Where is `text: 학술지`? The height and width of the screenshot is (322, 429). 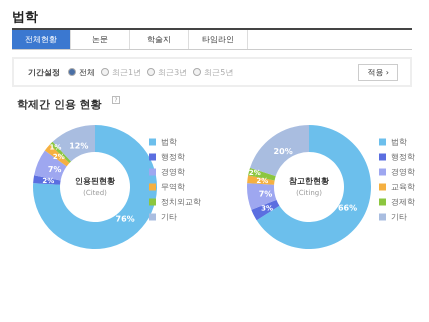 text: 학술지 is located at coordinates (159, 39).